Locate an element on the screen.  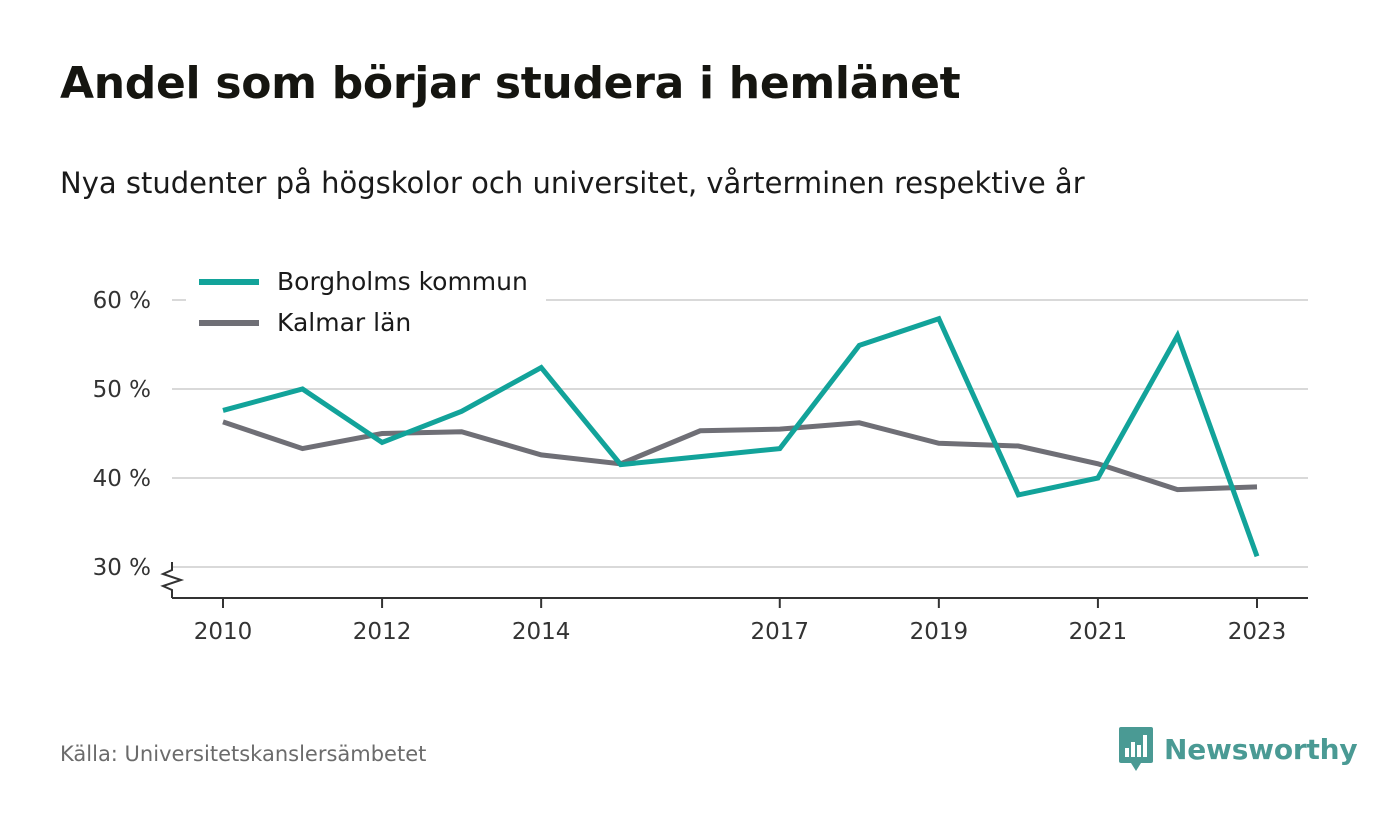
x-tick-label: 2021 is located at coordinates (1098, 632).